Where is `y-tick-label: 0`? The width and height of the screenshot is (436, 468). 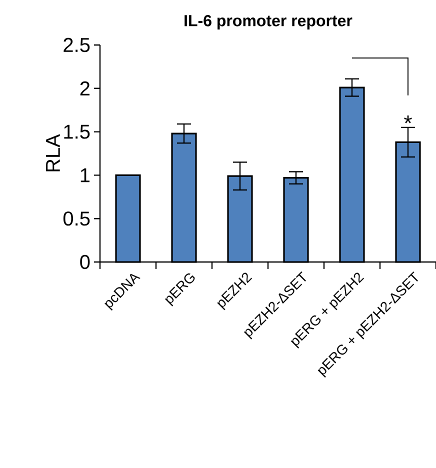
y-tick-label: 0 is located at coordinates (85, 262).